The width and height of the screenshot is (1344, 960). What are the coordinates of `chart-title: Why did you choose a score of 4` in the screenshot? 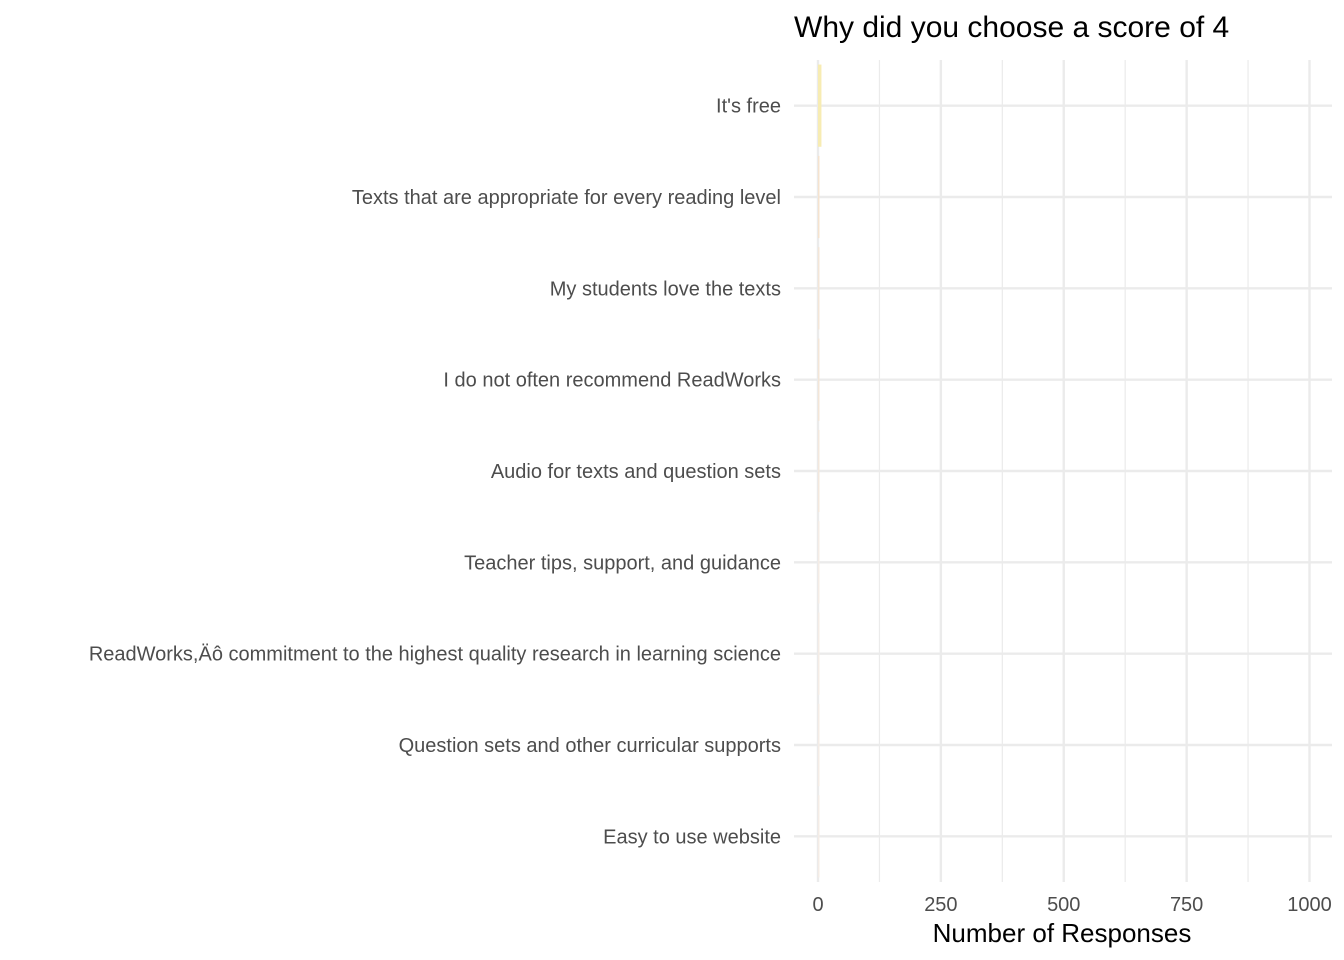 It's located at (1011, 27).